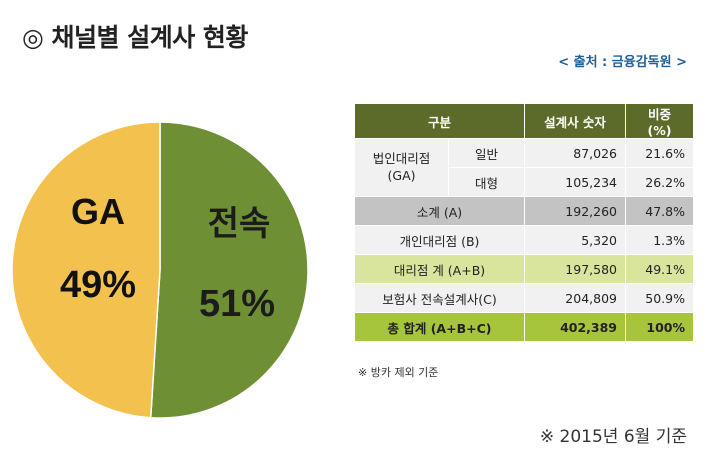 The image size is (720, 459). I want to click on table-row: 개인대리점 (B) 5,320 1.3%, so click(524, 240).